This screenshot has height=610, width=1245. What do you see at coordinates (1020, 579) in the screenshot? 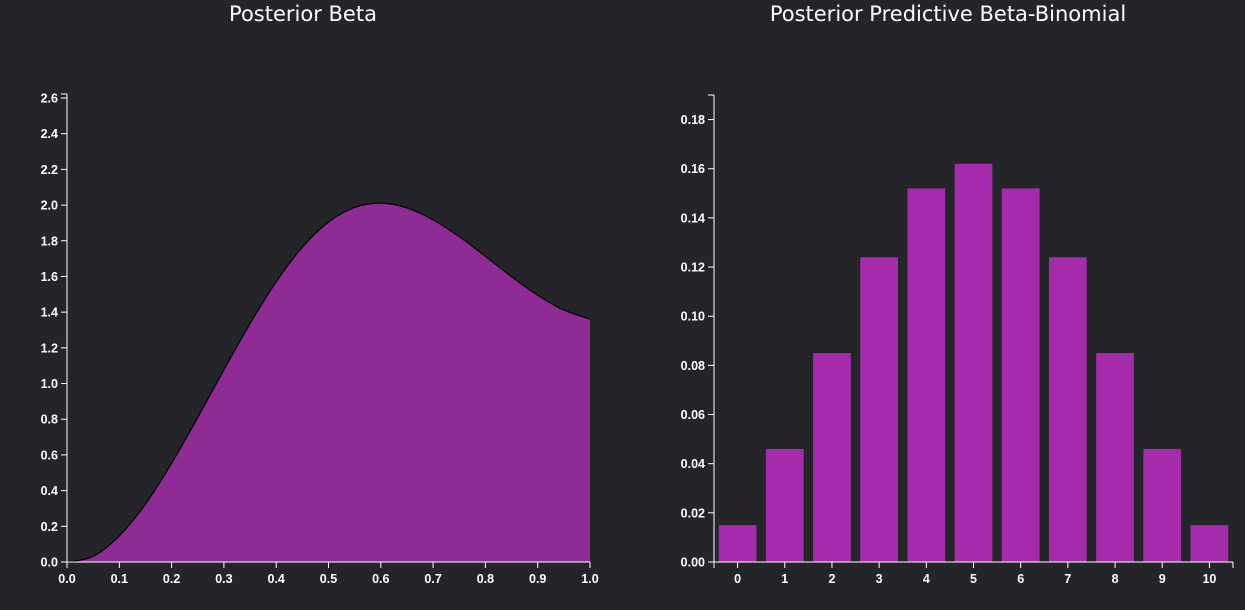
I see `x-tick-label: 6` at bounding box center [1020, 579].